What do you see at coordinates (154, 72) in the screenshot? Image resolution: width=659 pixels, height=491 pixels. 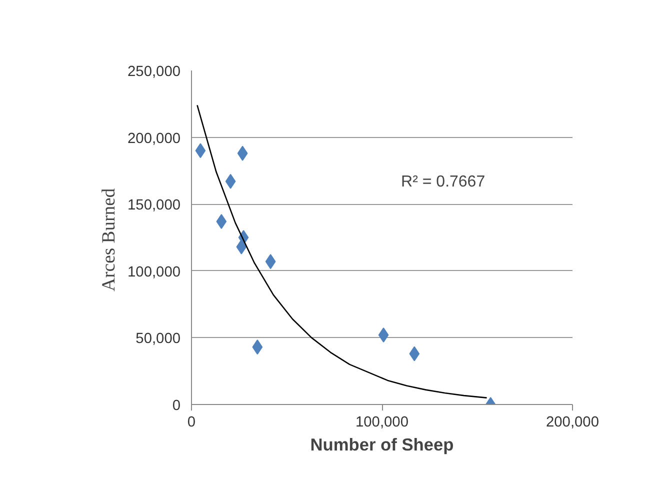 I see `y-tick-label: 250,000` at bounding box center [154, 72].